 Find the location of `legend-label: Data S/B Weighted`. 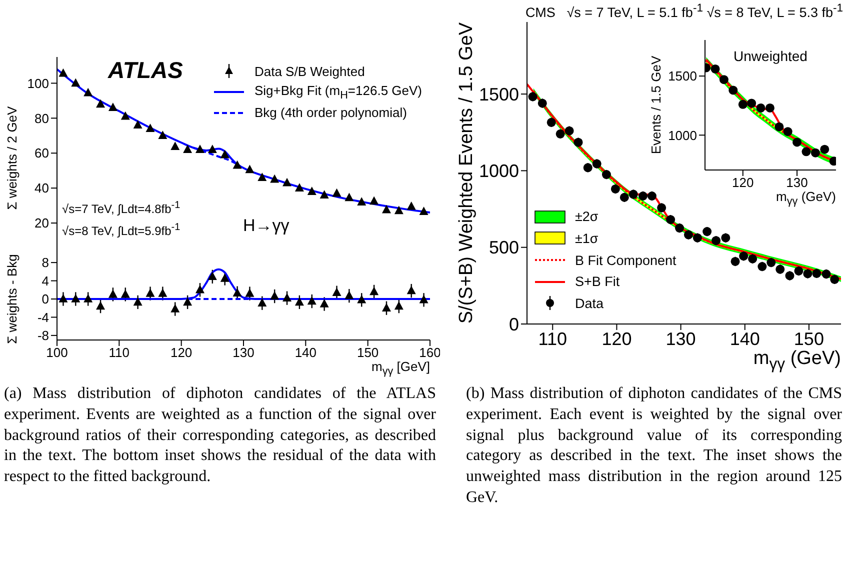

legend-label: Data S/B Weighted is located at coordinates (309, 71).